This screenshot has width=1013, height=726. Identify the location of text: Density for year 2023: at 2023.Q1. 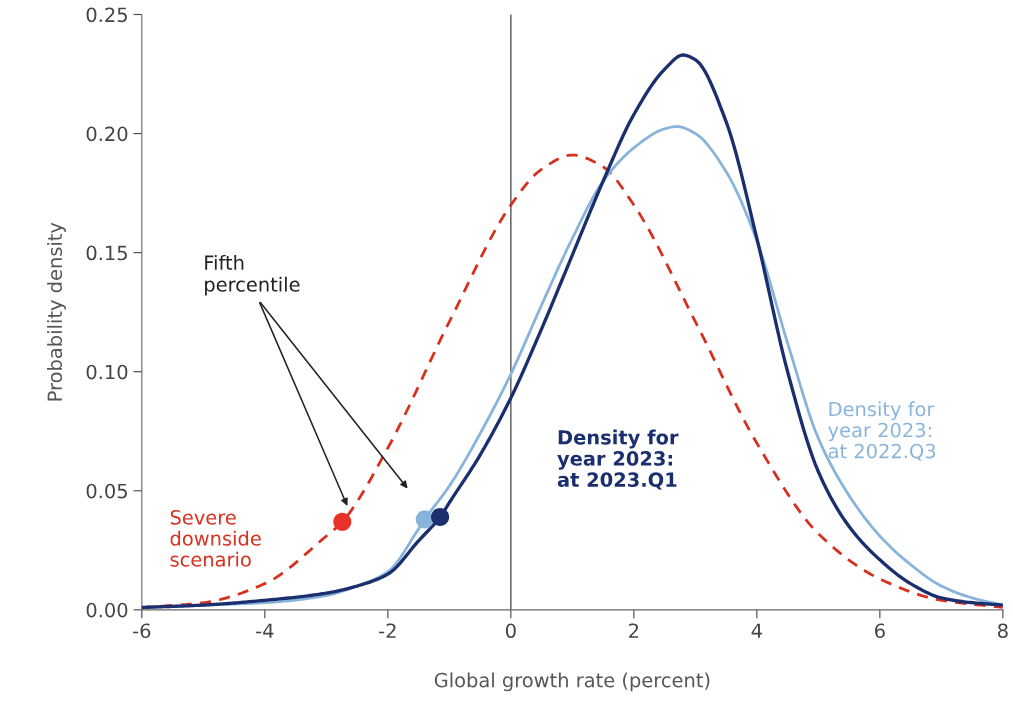
(618, 459).